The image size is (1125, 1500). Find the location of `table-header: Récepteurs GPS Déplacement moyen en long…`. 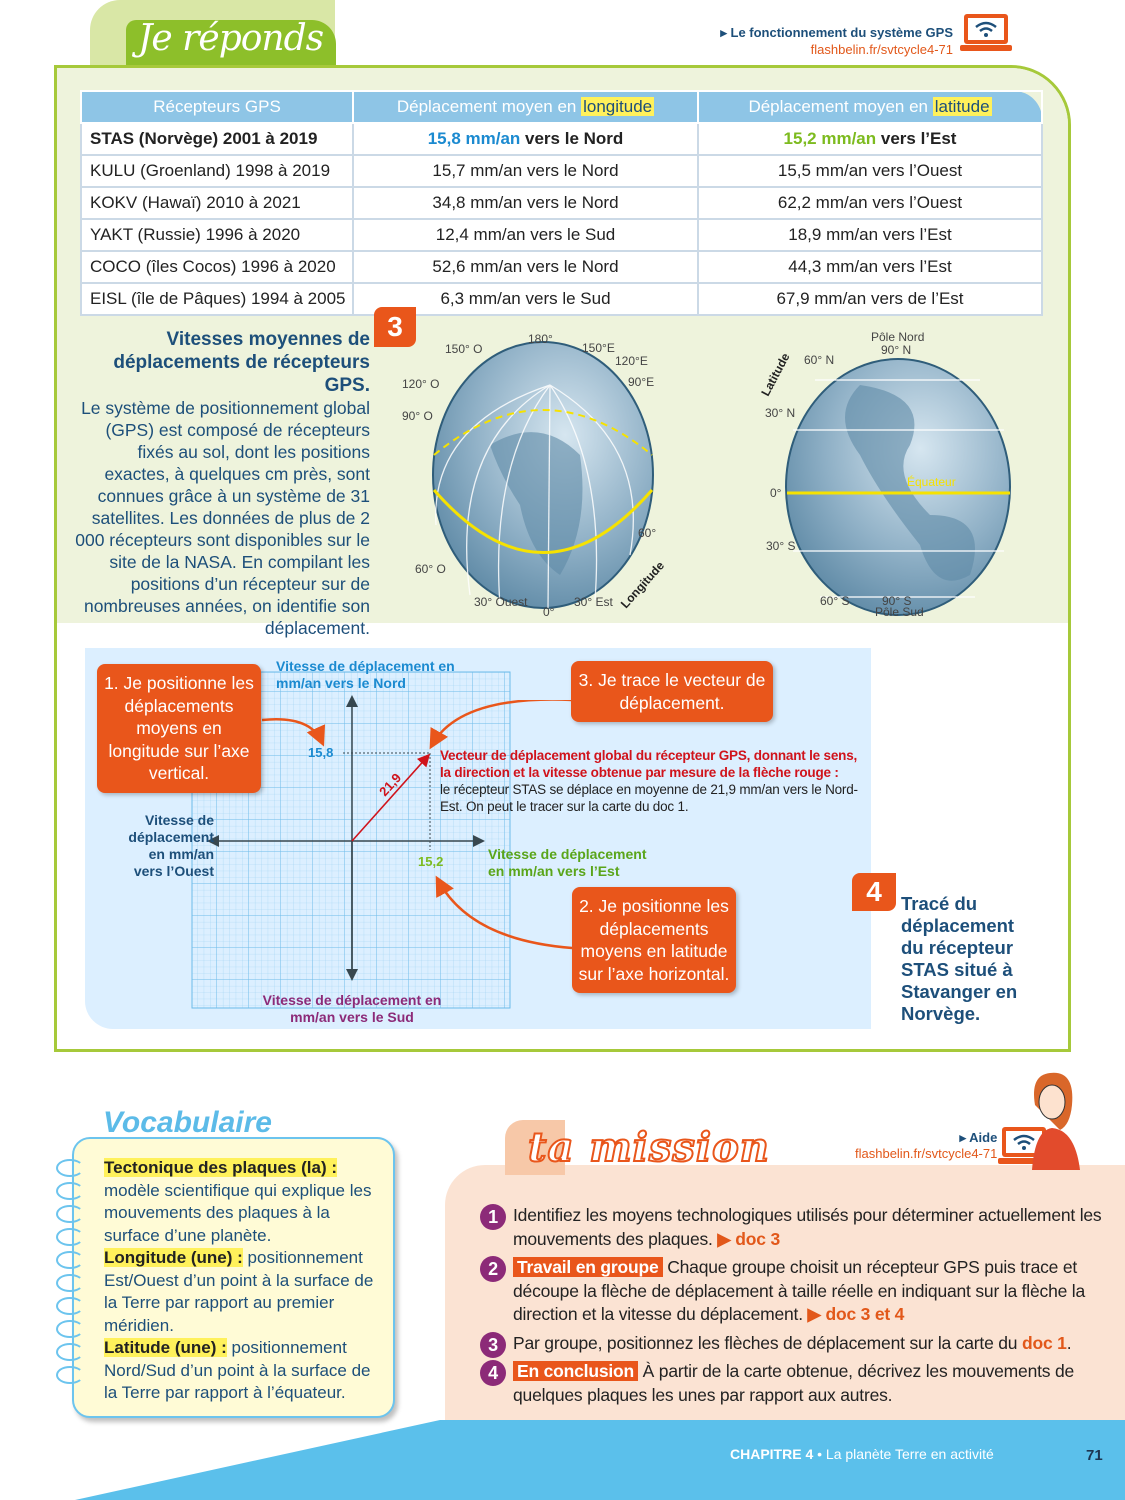

table-header: Récepteurs GPS Déplacement moyen en long… is located at coordinates (561, 107).